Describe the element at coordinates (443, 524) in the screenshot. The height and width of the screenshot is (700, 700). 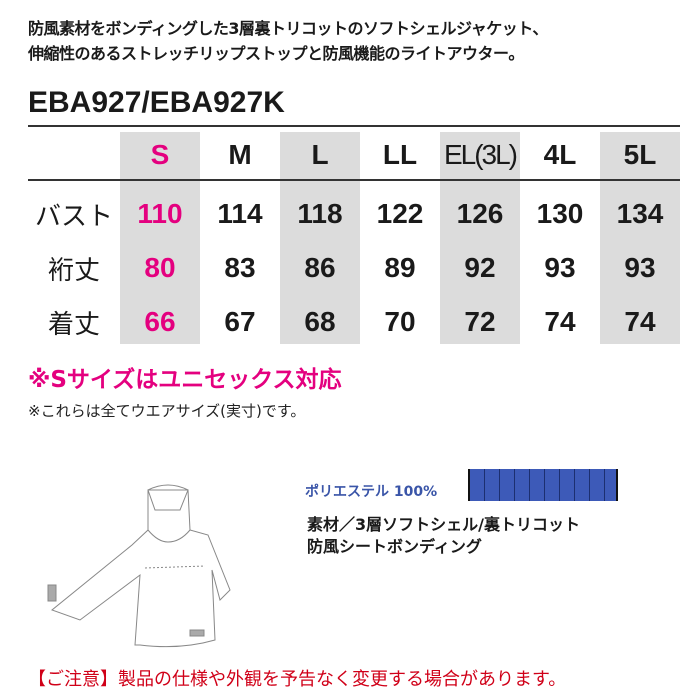
I see `material-line: 素材／3層ソフトシェル/裏トリコット` at that location.